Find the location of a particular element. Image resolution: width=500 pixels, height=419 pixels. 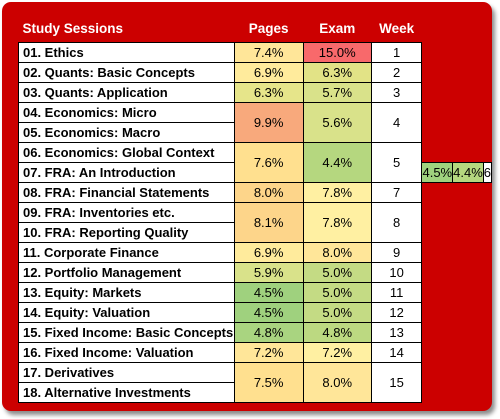

table-row: 13. Equity: Markets 4.5% 5.0% 11 is located at coordinates (255, 292).